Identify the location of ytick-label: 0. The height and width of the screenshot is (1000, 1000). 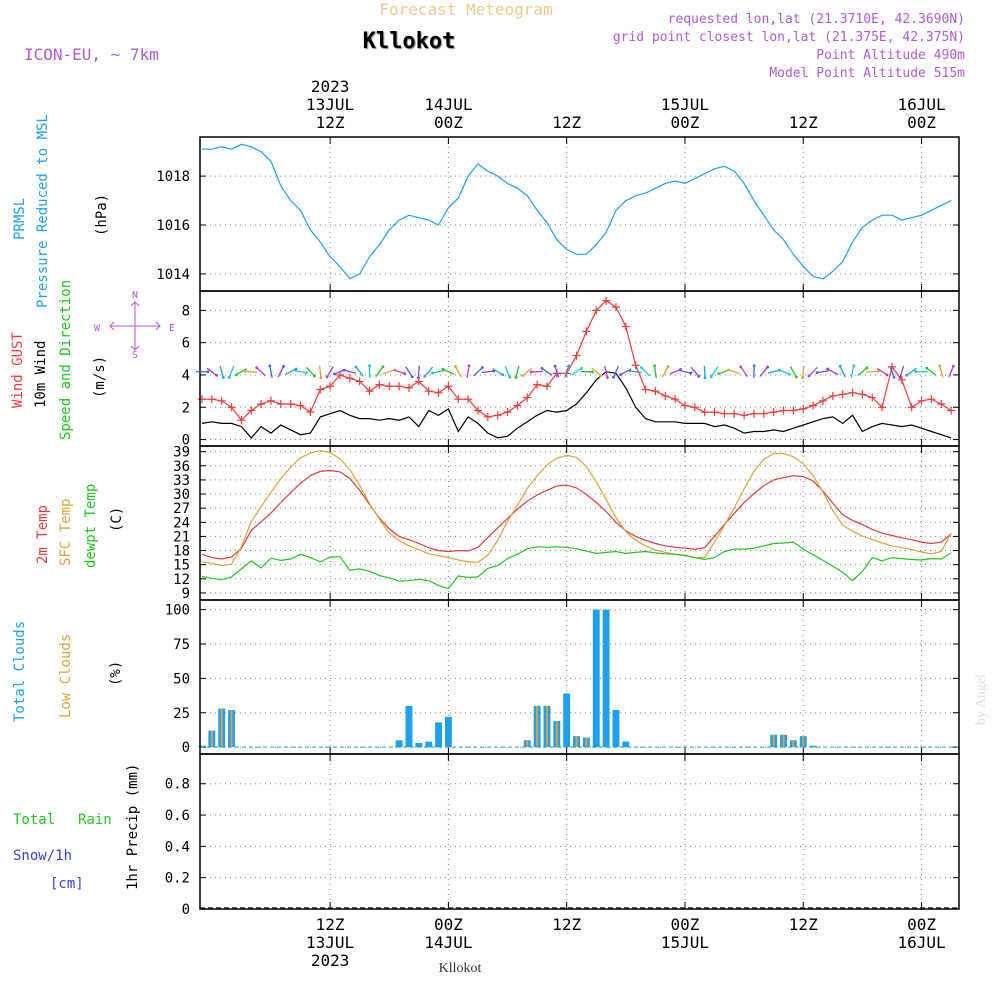
(186, 748).